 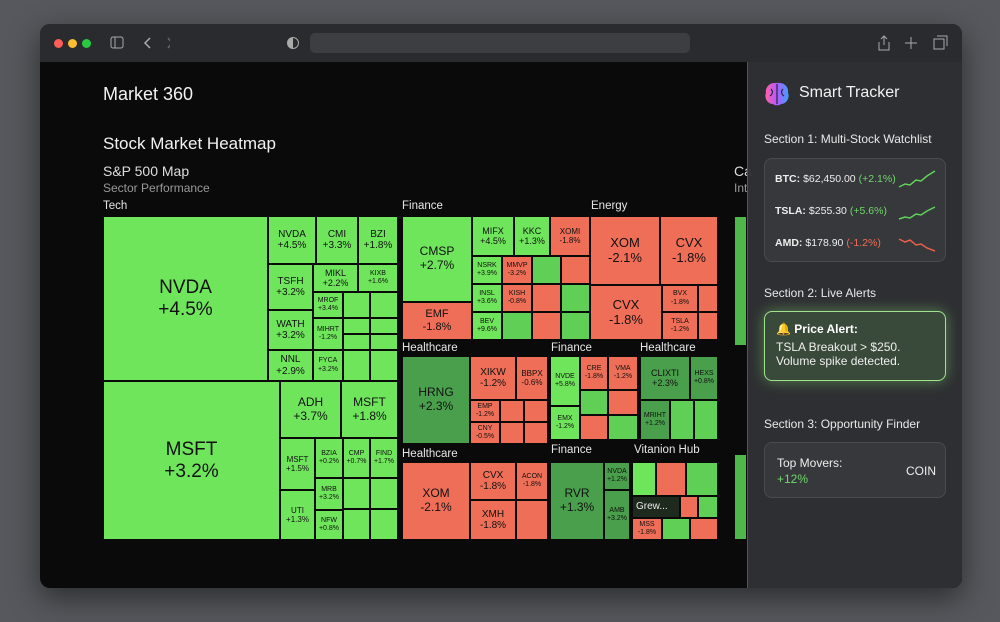 I want to click on tile: BZIA +0.2%, so click(x=329, y=458).